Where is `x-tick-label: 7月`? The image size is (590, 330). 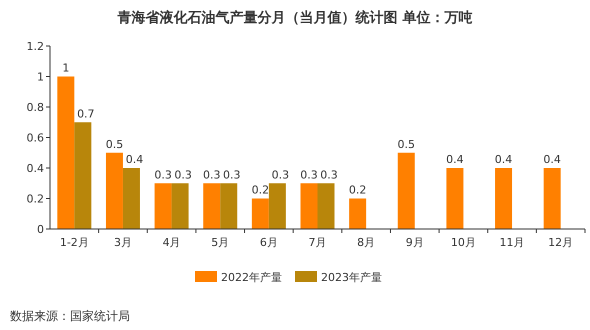
x-tick-label: 7月 is located at coordinates (317, 242).